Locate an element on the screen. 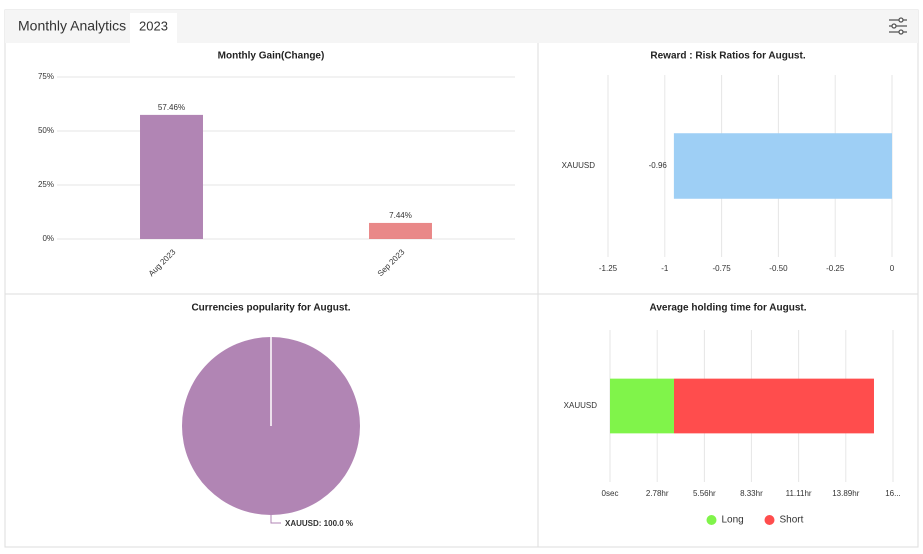  y-tick-label: 50% is located at coordinates (46, 130).